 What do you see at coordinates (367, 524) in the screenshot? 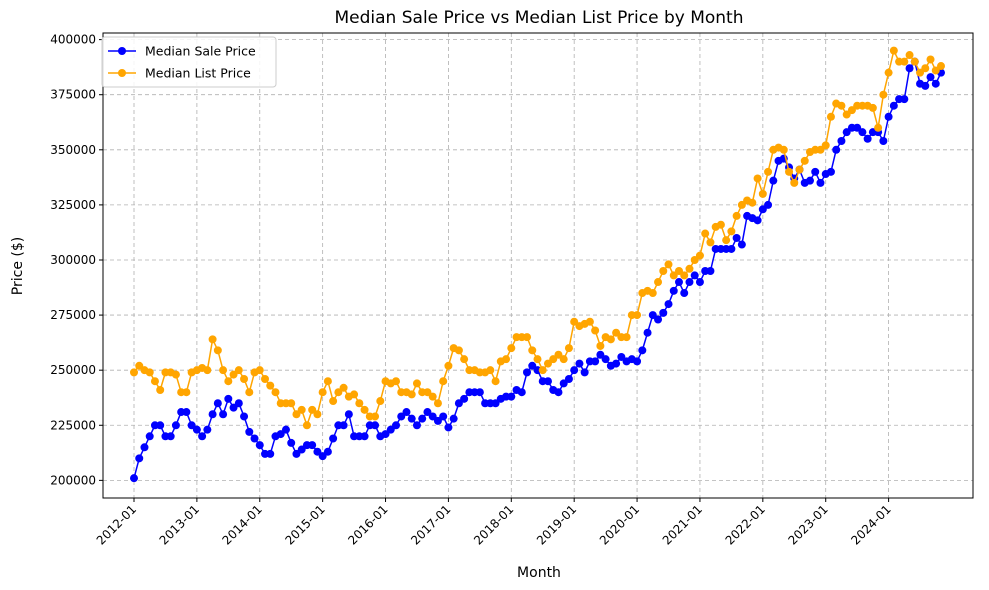
I see `x-tick-label: 2016-01` at bounding box center [367, 524].